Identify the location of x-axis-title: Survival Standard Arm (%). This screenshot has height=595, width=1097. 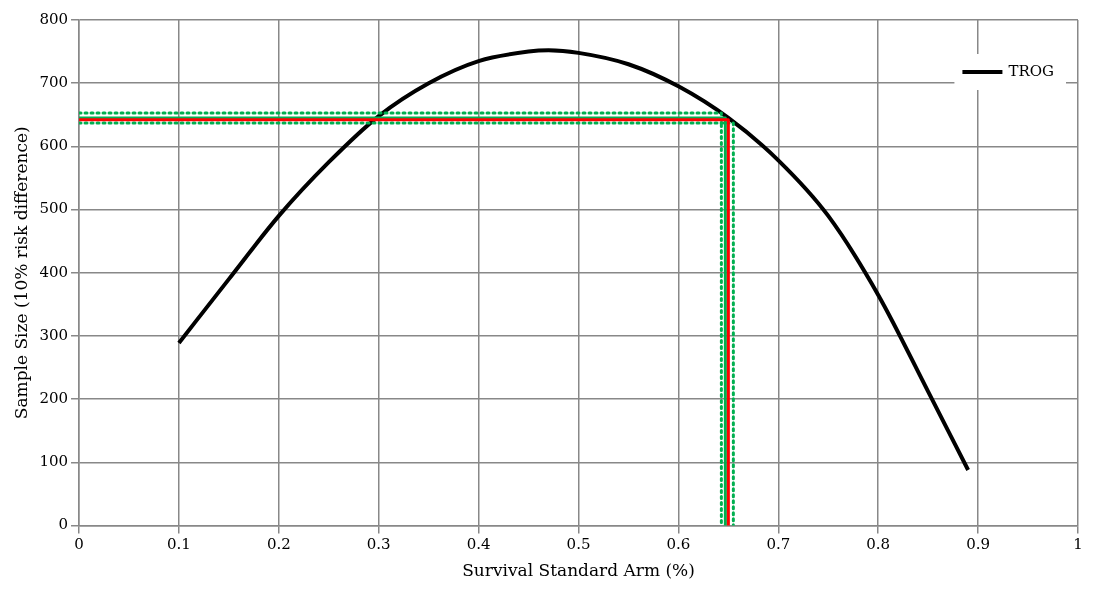
(578, 570).